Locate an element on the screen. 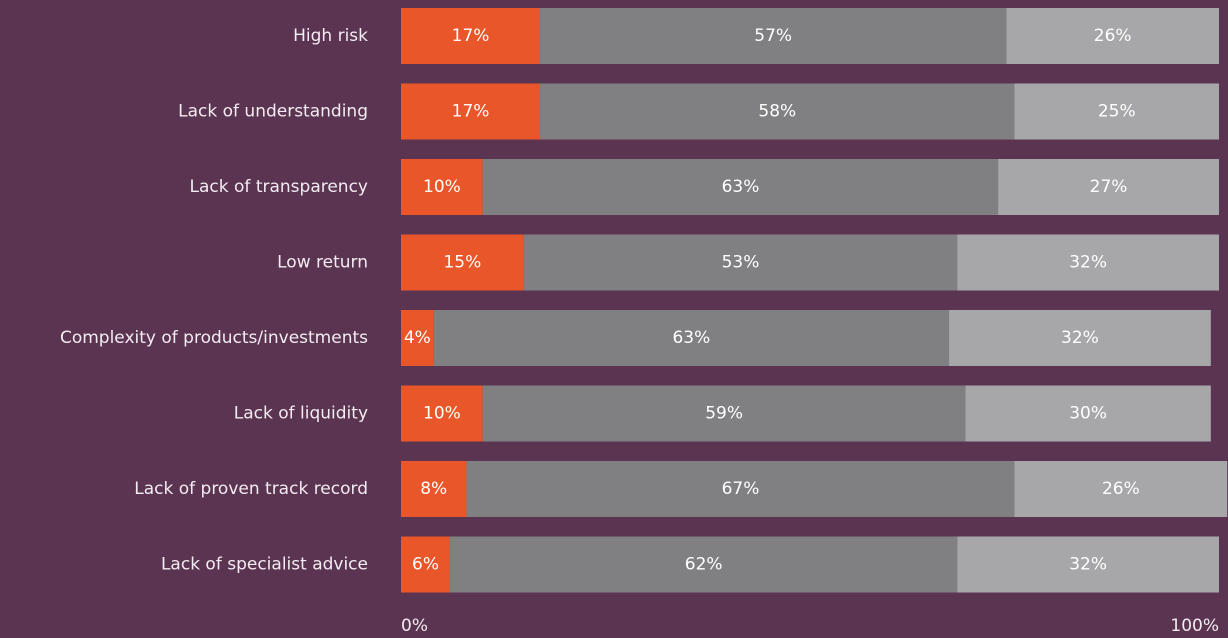 This screenshot has height=638, width=1228. bar-label: 8% is located at coordinates (433, 489).